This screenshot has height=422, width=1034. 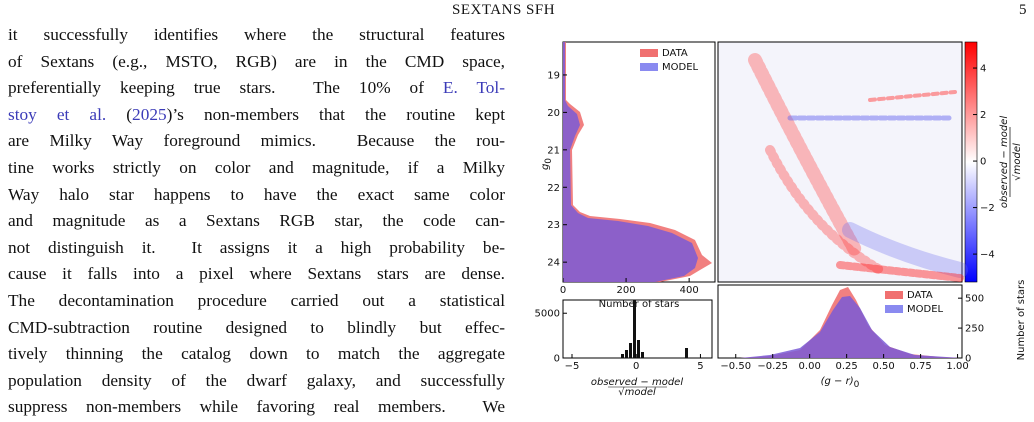 I want to click on label-main: g, so click(x=545, y=167).